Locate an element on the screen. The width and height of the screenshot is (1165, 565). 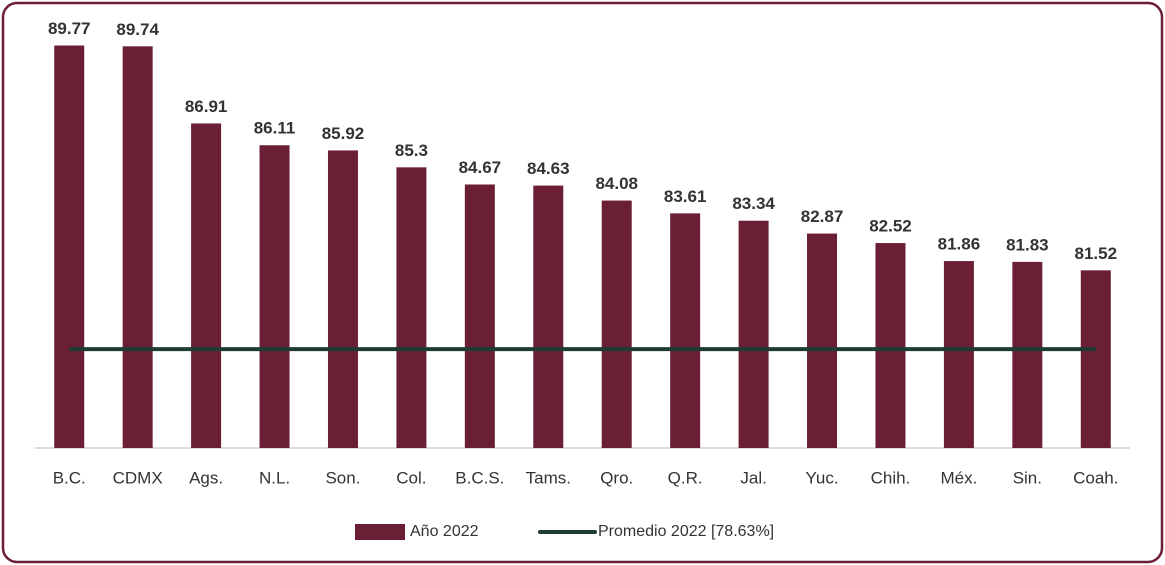
x-tick-label: Chih. is located at coordinates (891, 477).